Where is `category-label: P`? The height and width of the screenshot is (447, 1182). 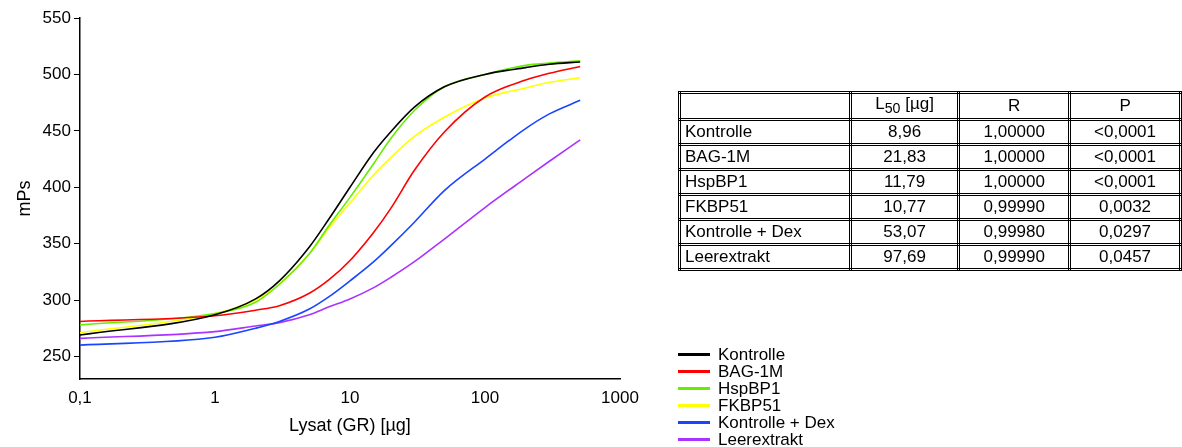 category-label: P is located at coordinates (1125, 106).